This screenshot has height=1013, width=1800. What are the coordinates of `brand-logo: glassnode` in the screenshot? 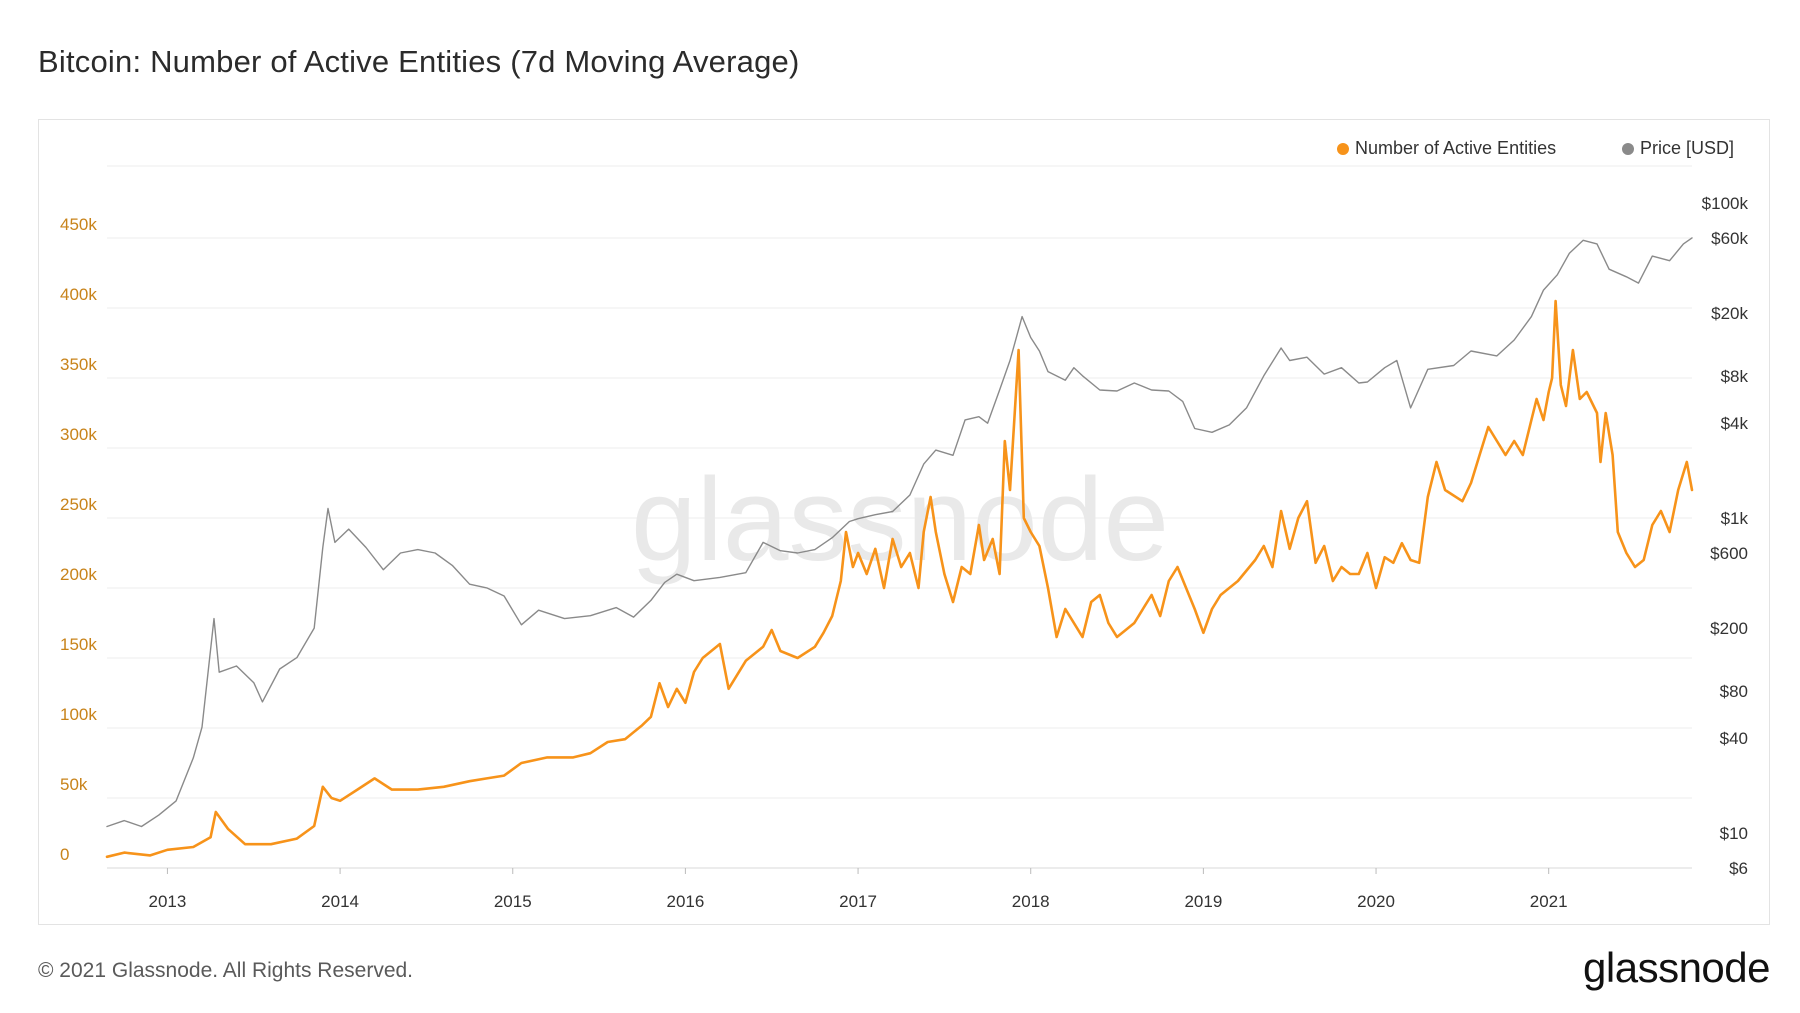 It's located at (1676, 967).